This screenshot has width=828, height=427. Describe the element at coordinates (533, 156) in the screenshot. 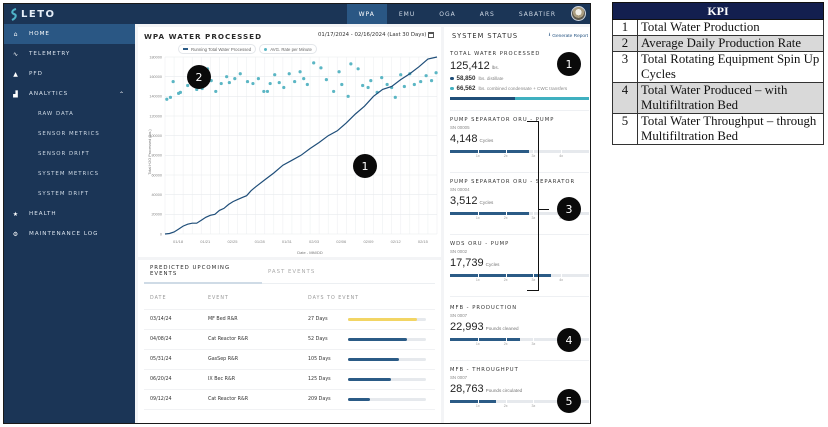

I see `tick-label: 3x` at that location.